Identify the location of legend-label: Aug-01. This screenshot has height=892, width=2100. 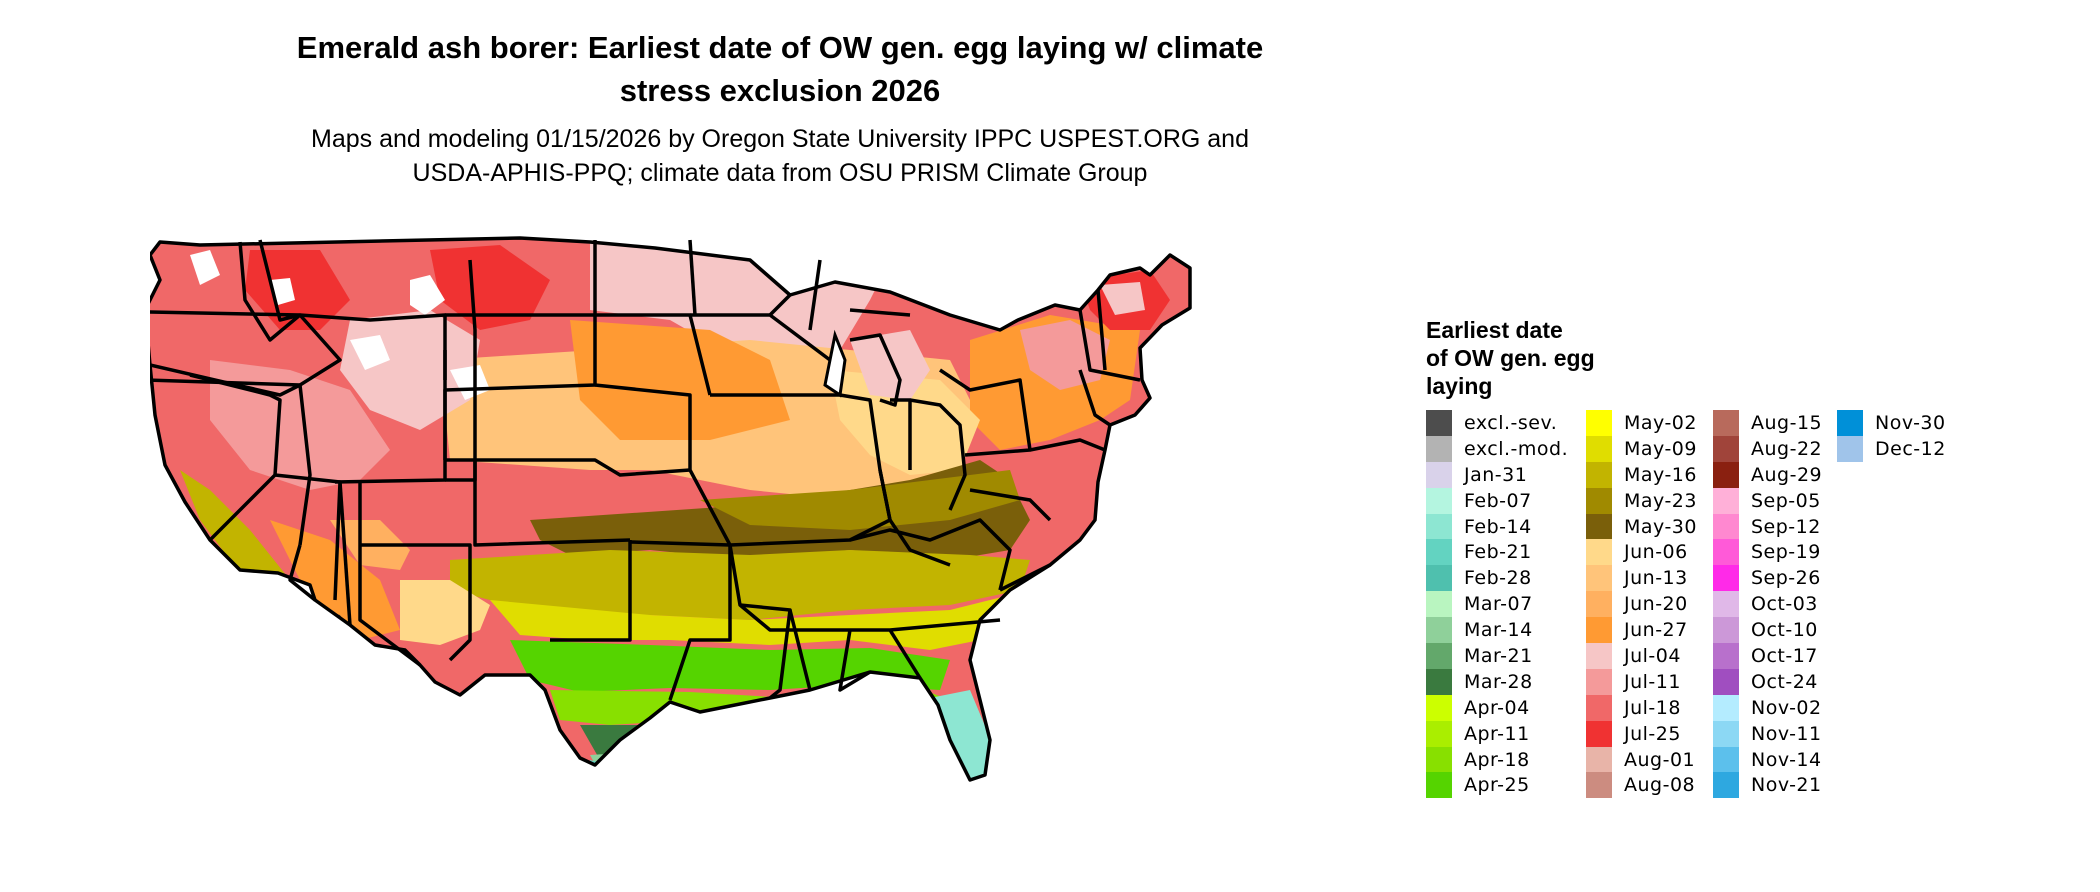
(1660, 759).